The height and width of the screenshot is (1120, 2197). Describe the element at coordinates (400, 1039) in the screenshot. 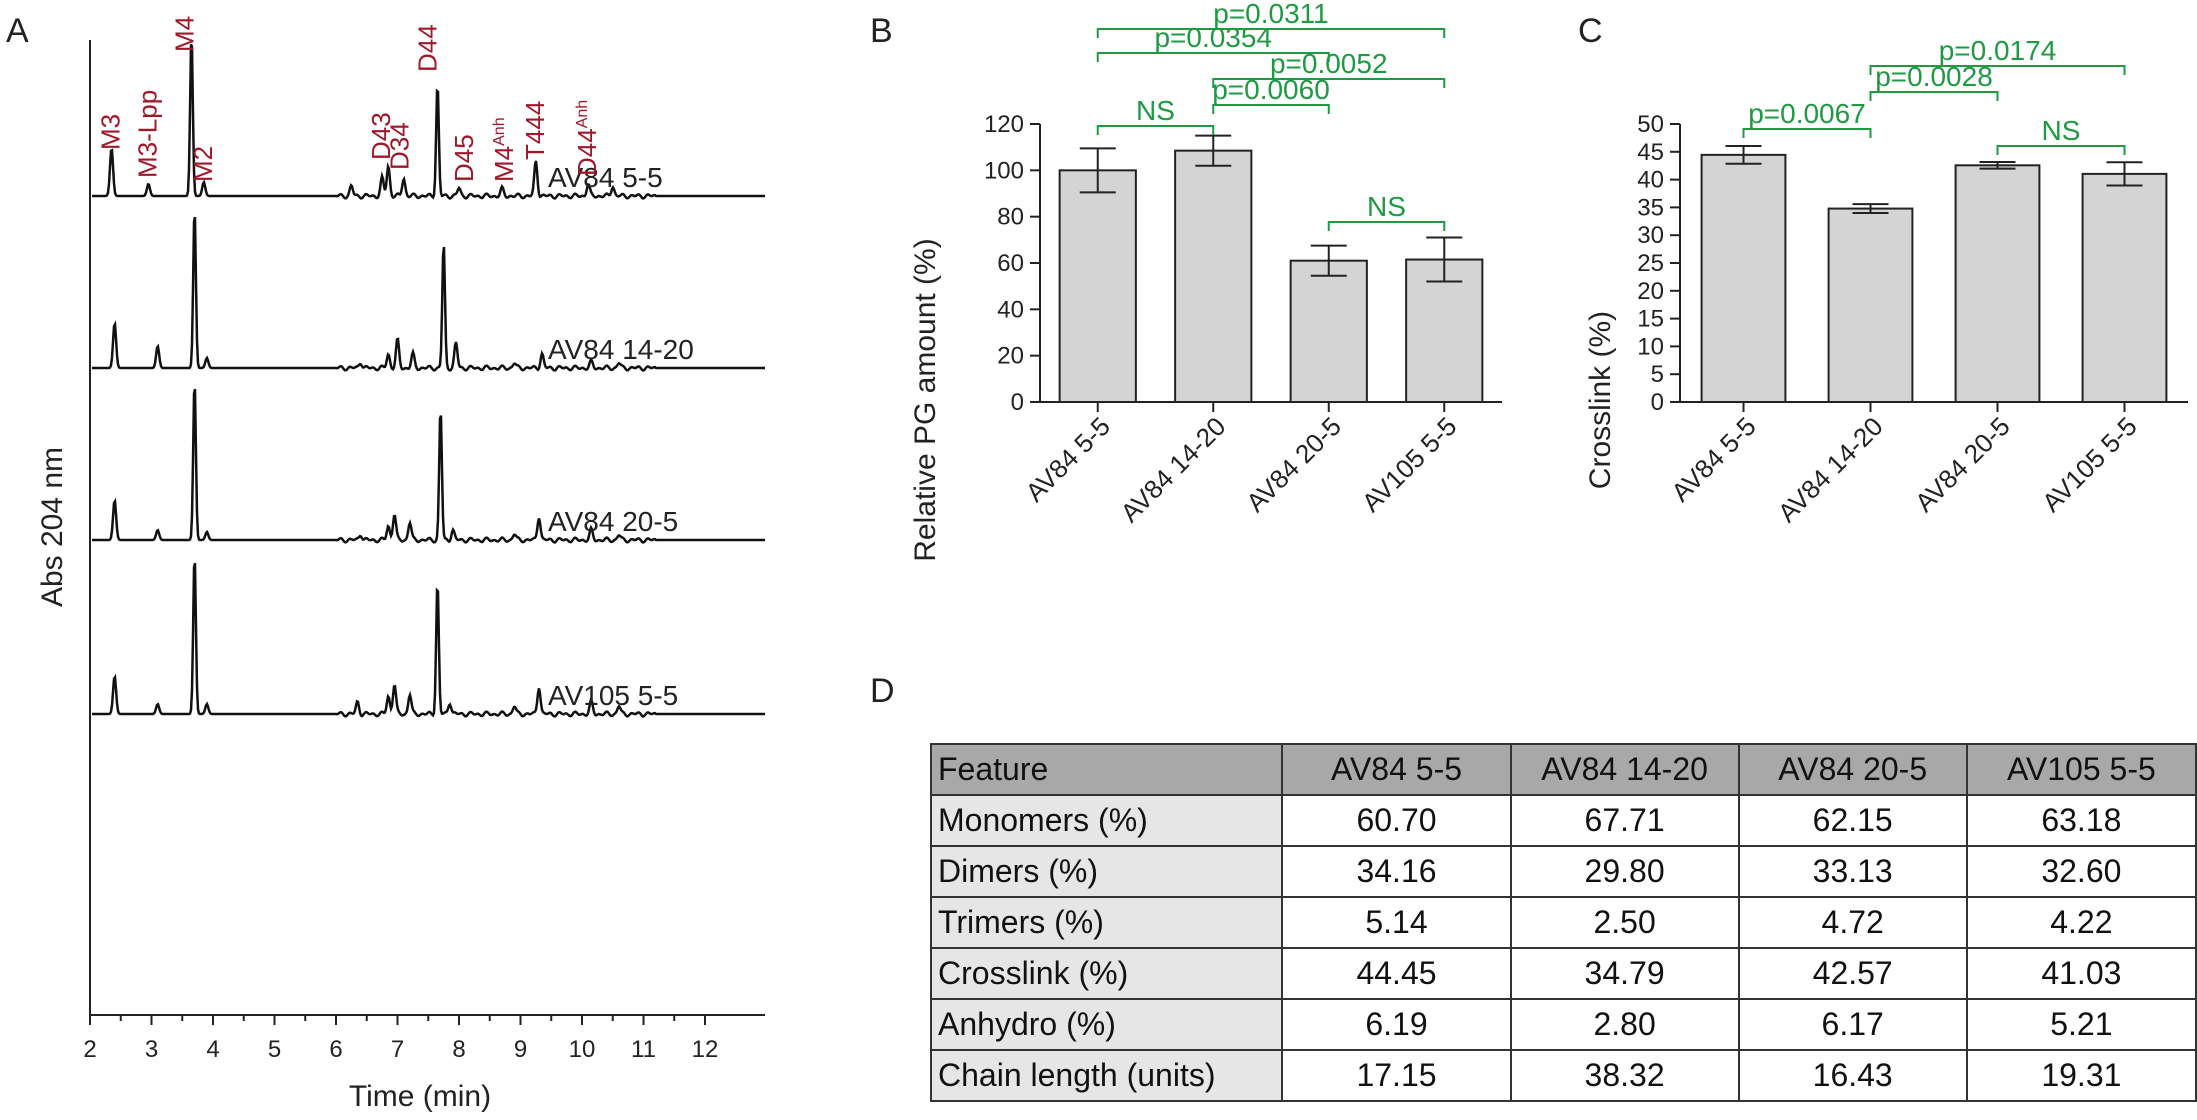

I see `a-x-ticks: 2 3 4 5 6 7 8 9 10 11 12` at that location.